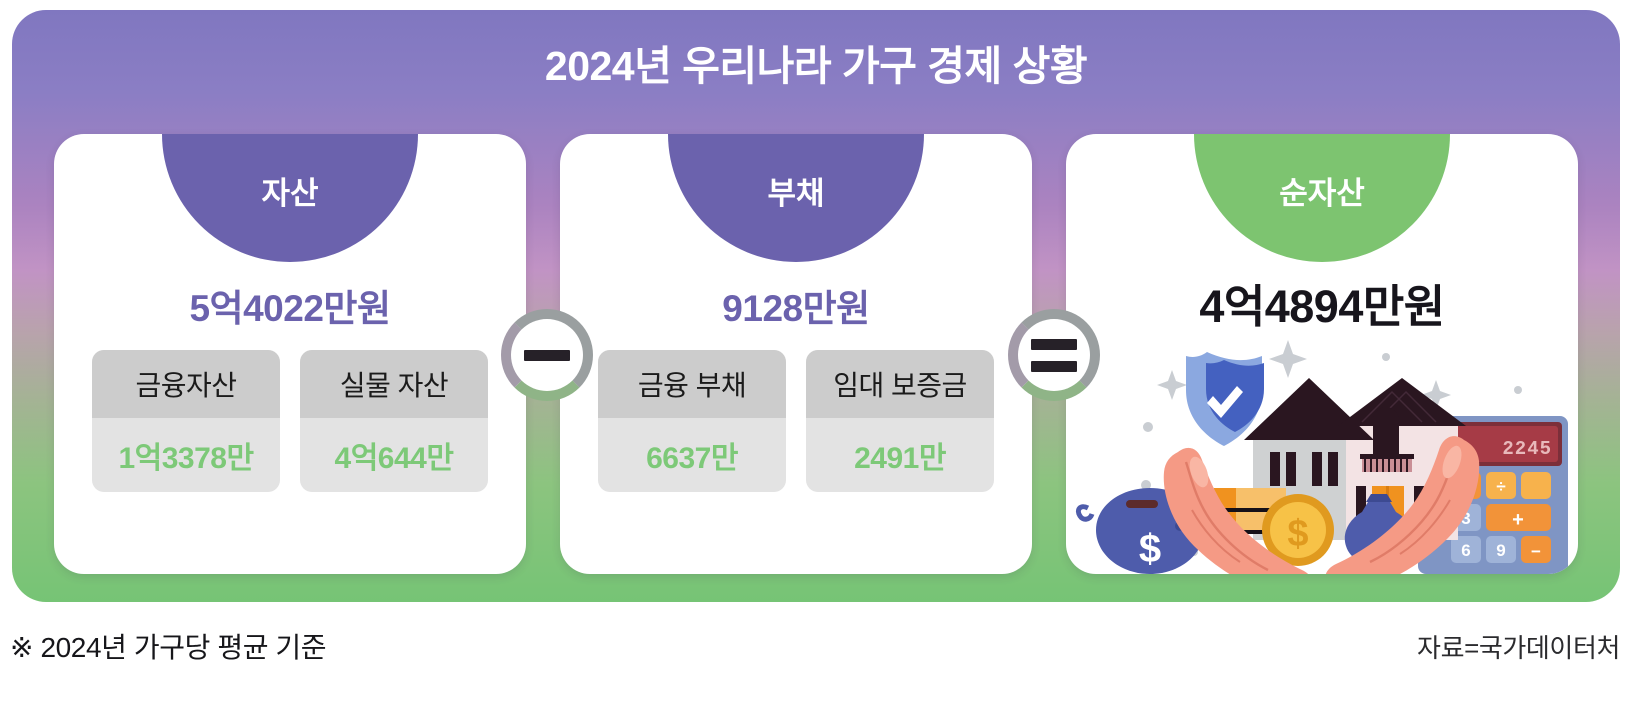 The width and height of the screenshot is (1632, 715). I want to click on subbox-head: 금융자산, so click(186, 384).